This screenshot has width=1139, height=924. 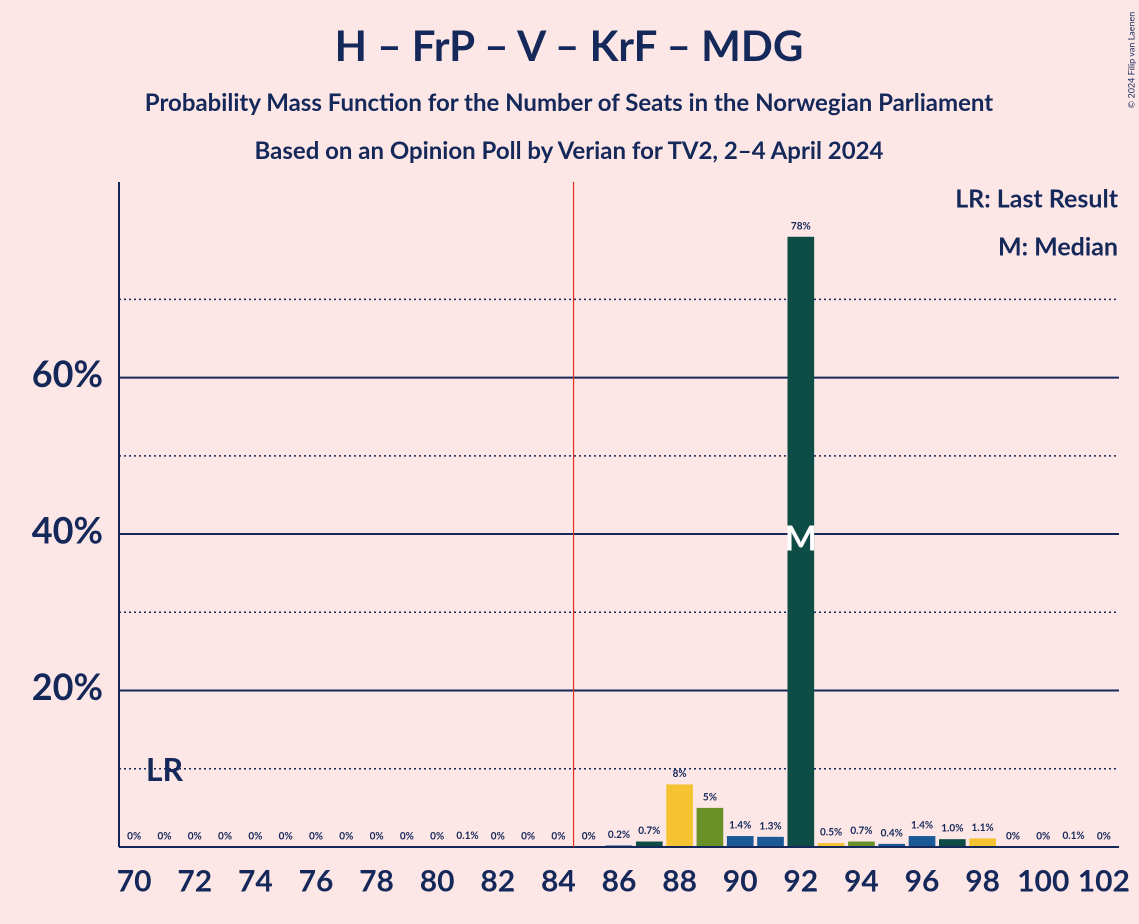 What do you see at coordinates (1130, 60) in the screenshot?
I see `copyright: © 2024 Filip van Laenen` at bounding box center [1130, 60].